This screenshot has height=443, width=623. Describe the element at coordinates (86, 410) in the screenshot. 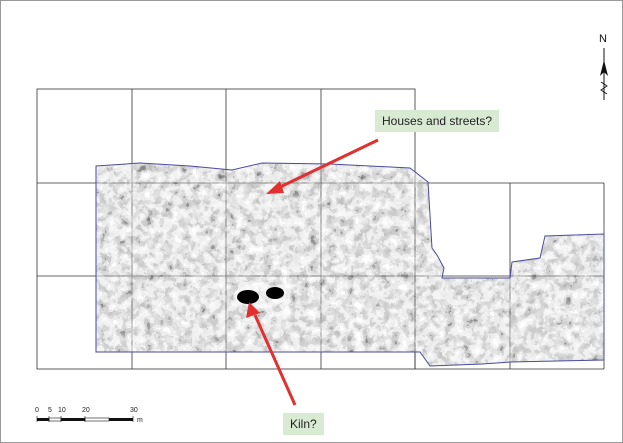

I see `scale-tick-20: 20` at that location.